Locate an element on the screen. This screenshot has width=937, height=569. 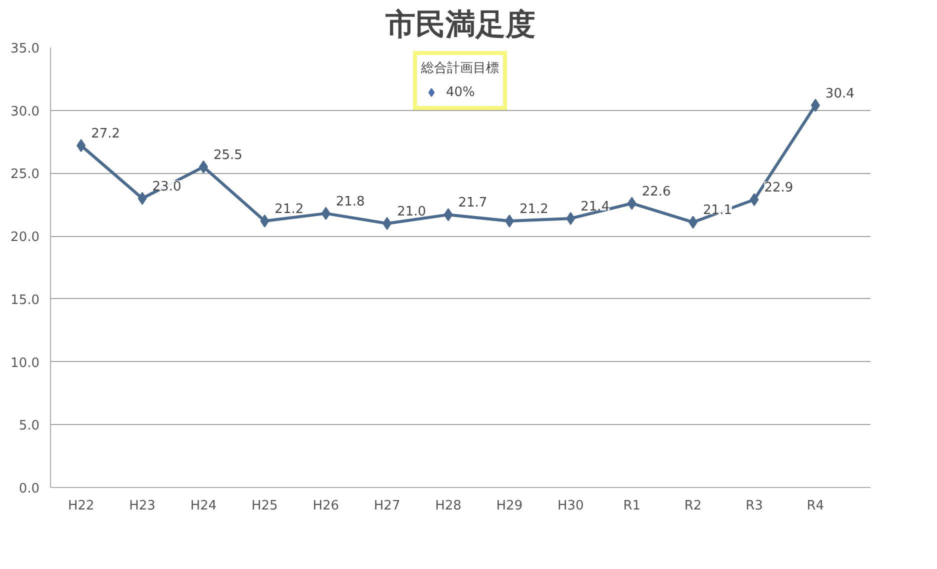
x-tick-label: H25 is located at coordinates (265, 506).